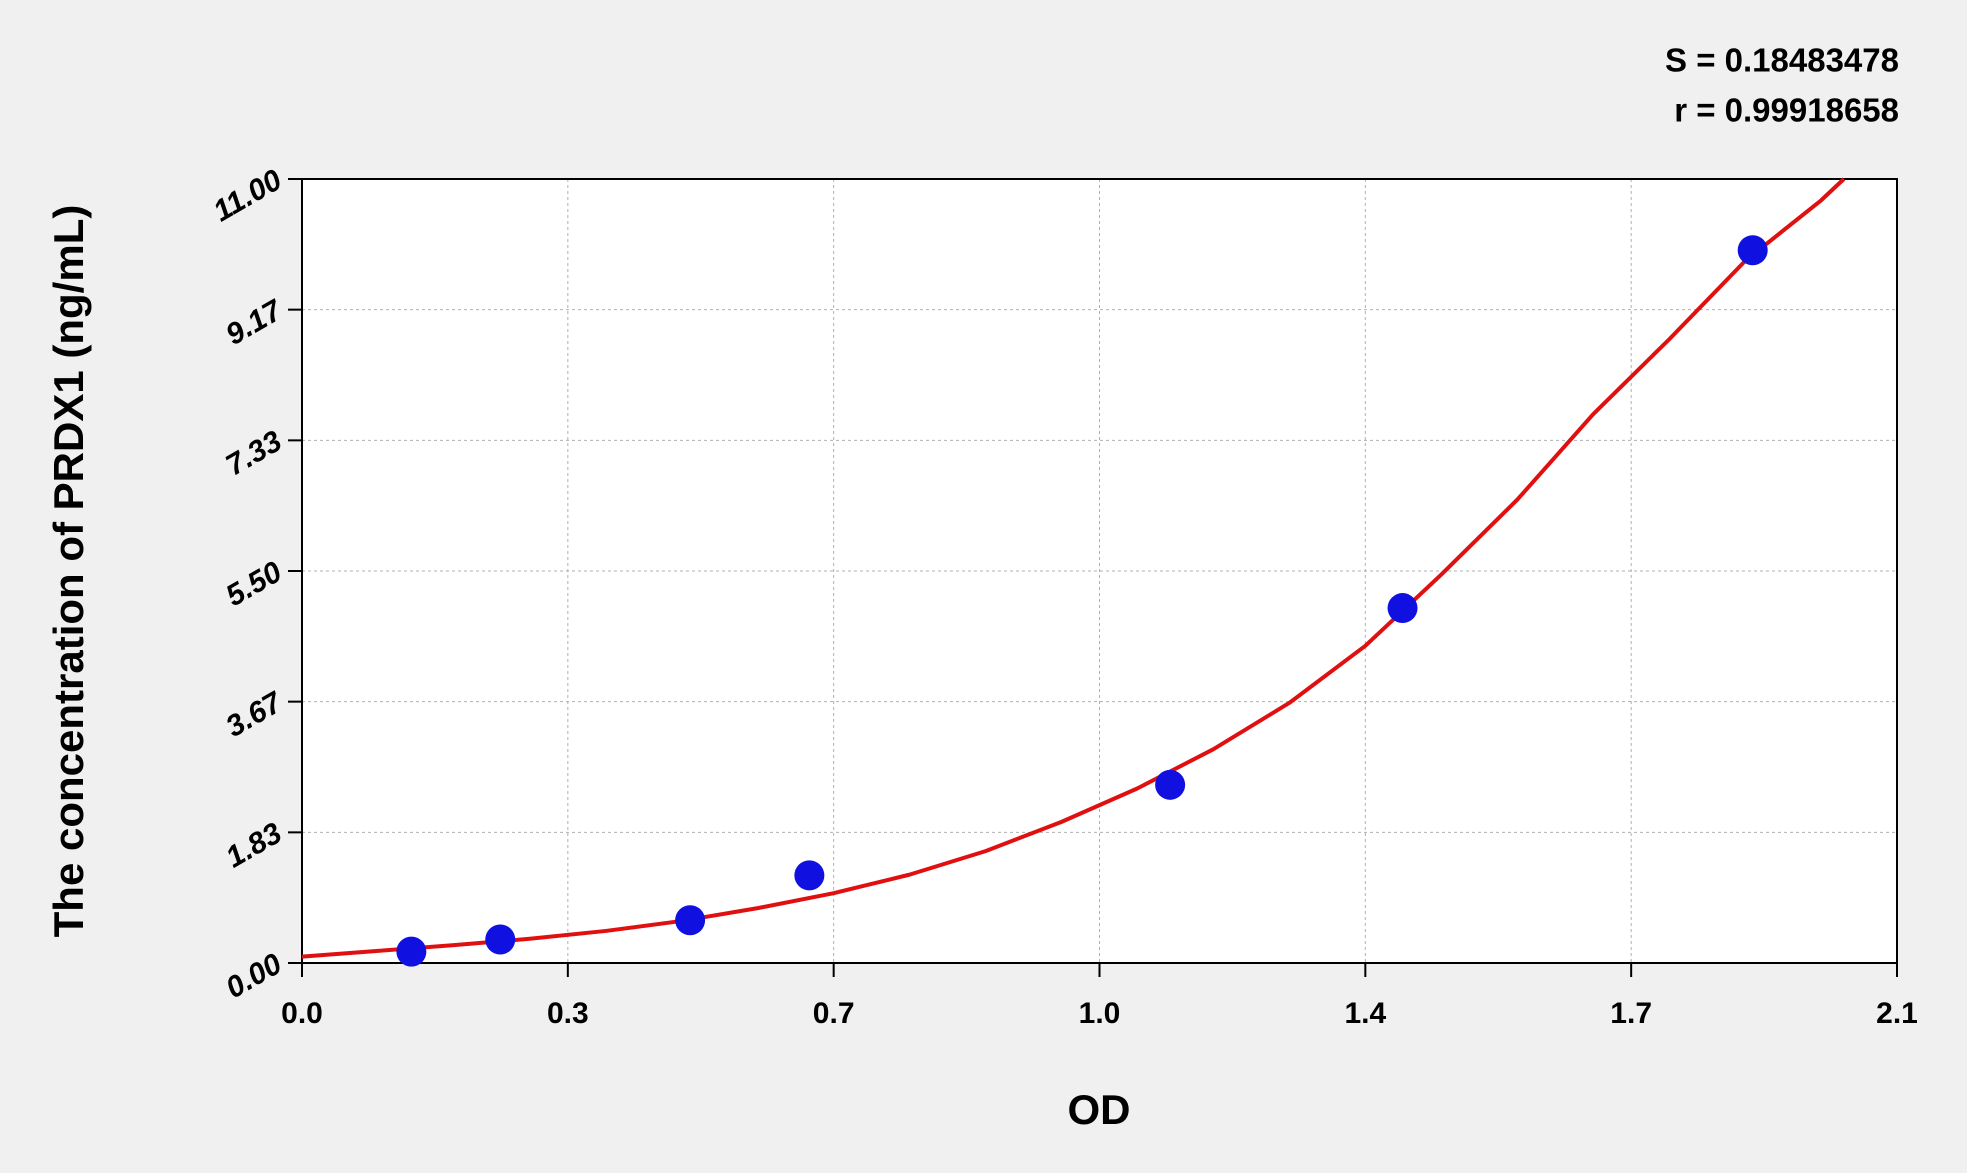 The image size is (1967, 1173). Describe the element at coordinates (254, 714) in the screenshot. I see `y-tick-label: 3.67` at that location.